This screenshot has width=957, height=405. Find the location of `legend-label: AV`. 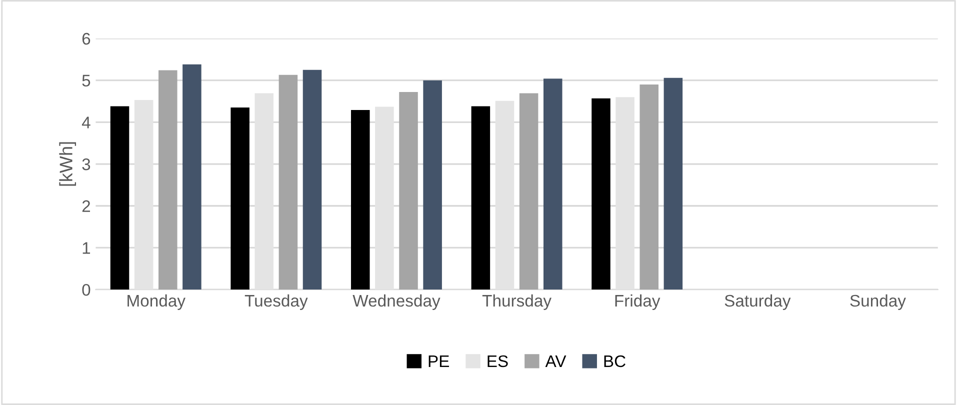

legend-label: AV is located at coordinates (555, 361).